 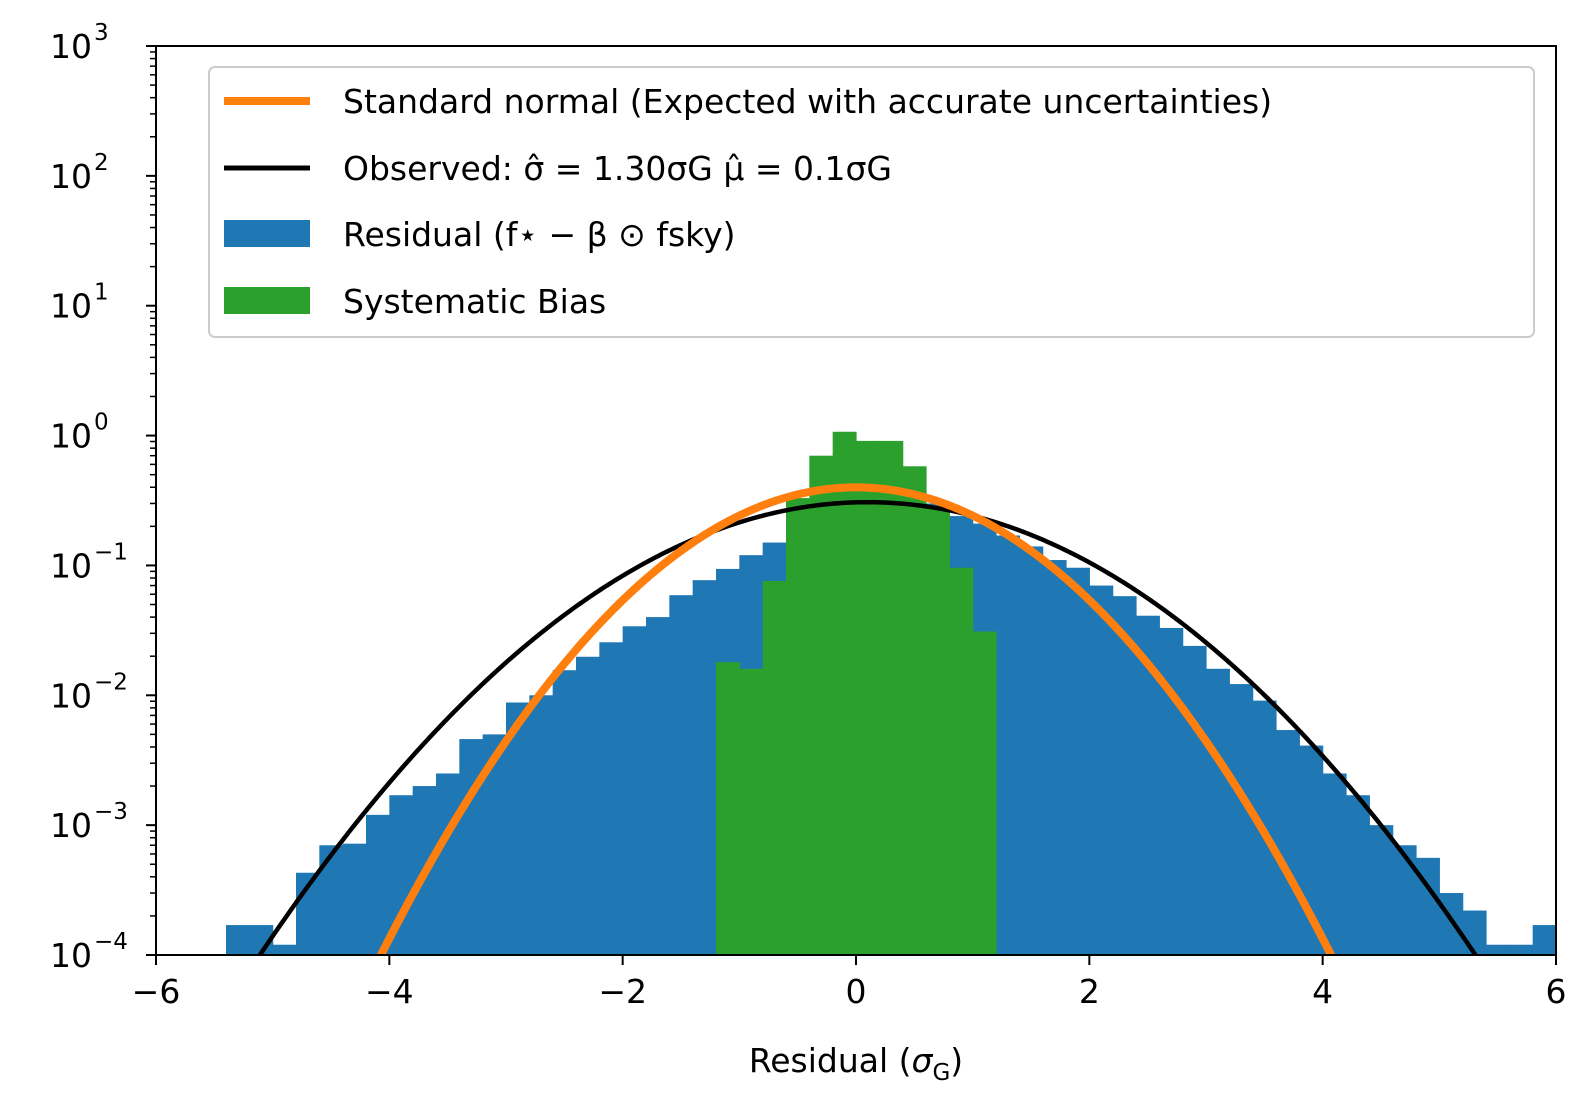 What do you see at coordinates (71, 955) in the screenshot?
I see `y-tick-label-0: 10` at bounding box center [71, 955].